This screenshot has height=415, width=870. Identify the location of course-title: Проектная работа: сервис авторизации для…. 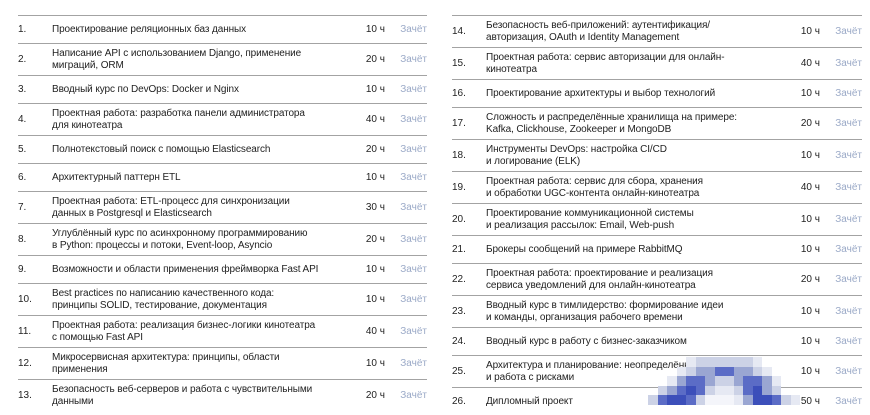
(605, 63).